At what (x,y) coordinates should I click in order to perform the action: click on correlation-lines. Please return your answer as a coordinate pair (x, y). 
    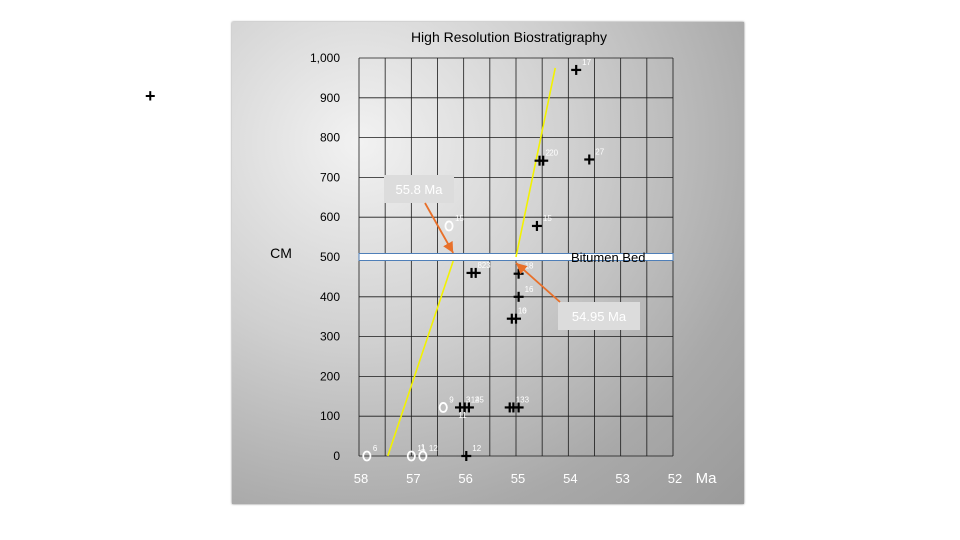
    Looking at the image, I should click on (472, 262).